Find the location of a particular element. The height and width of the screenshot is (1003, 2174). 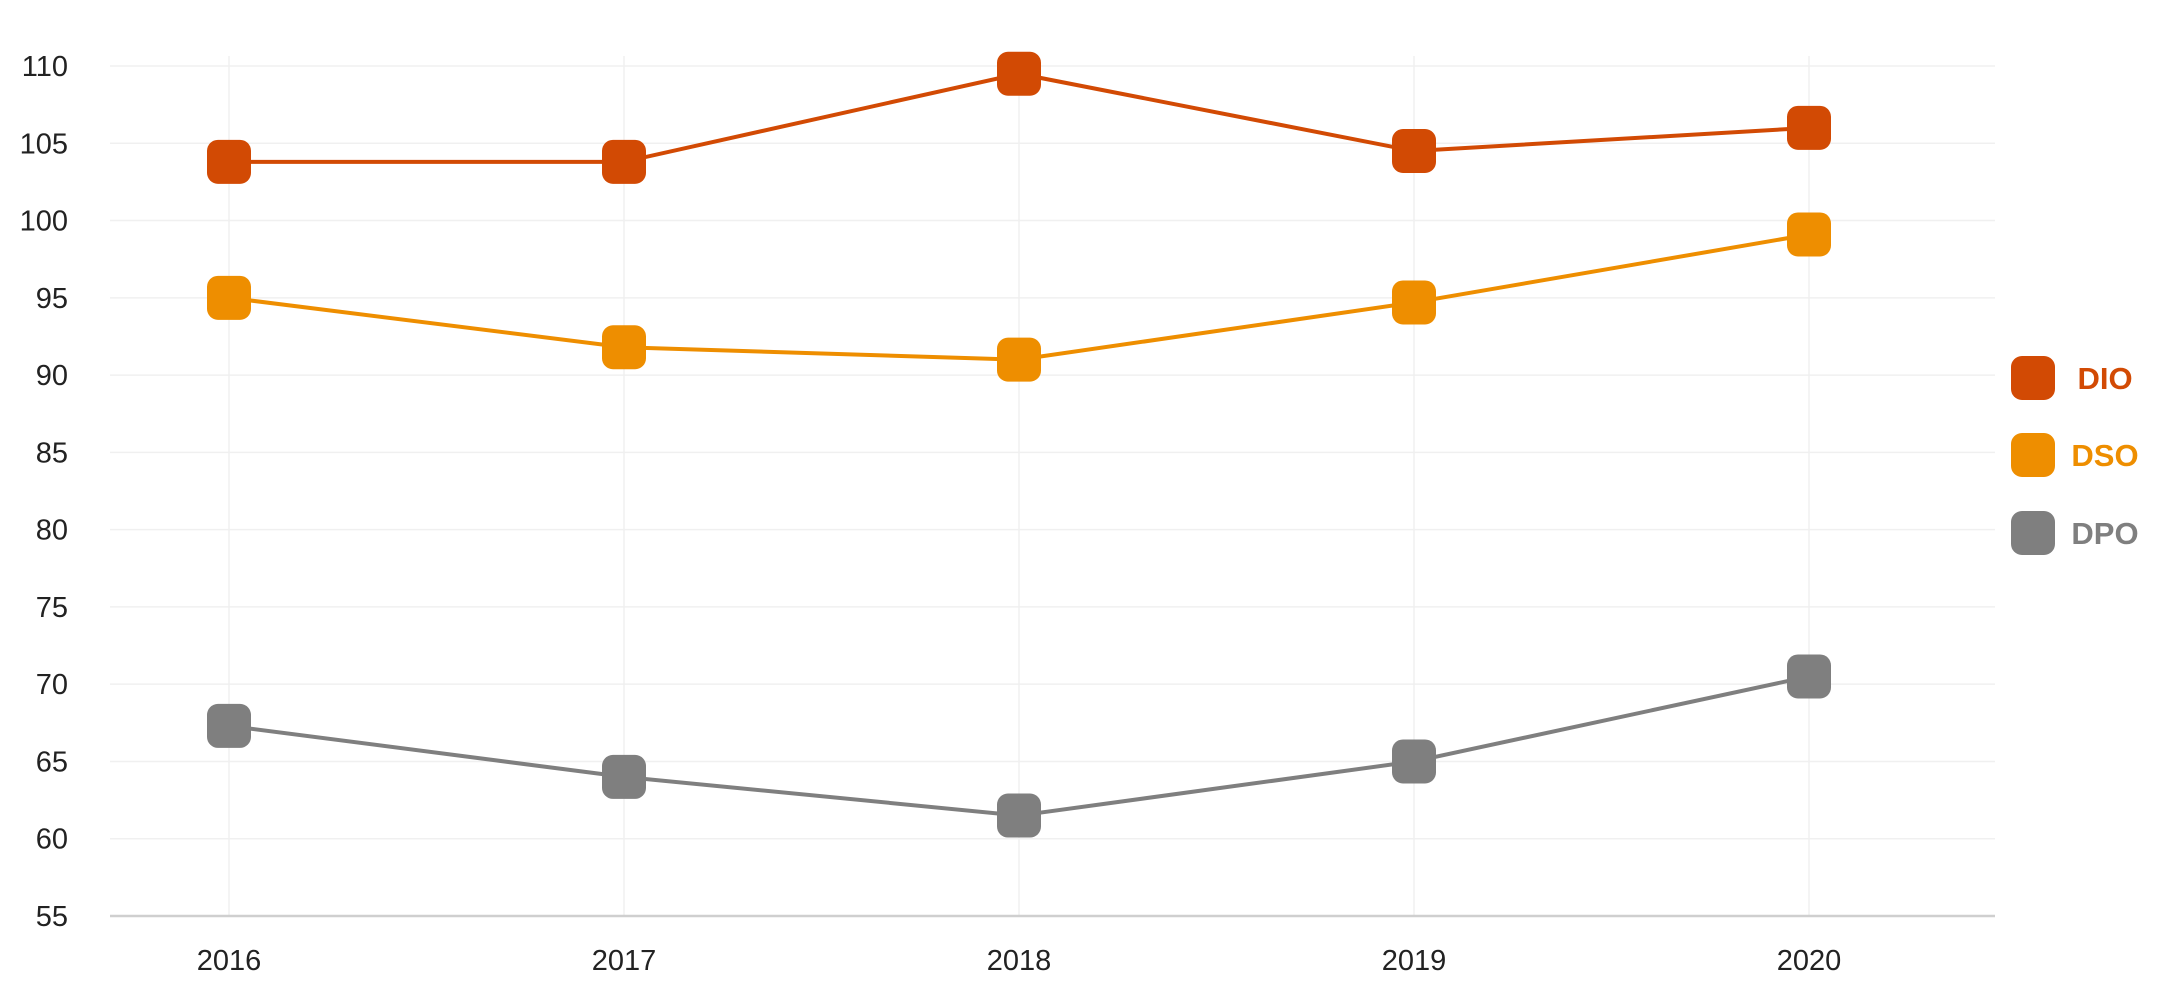

series-dpo is located at coordinates (1019, 746).